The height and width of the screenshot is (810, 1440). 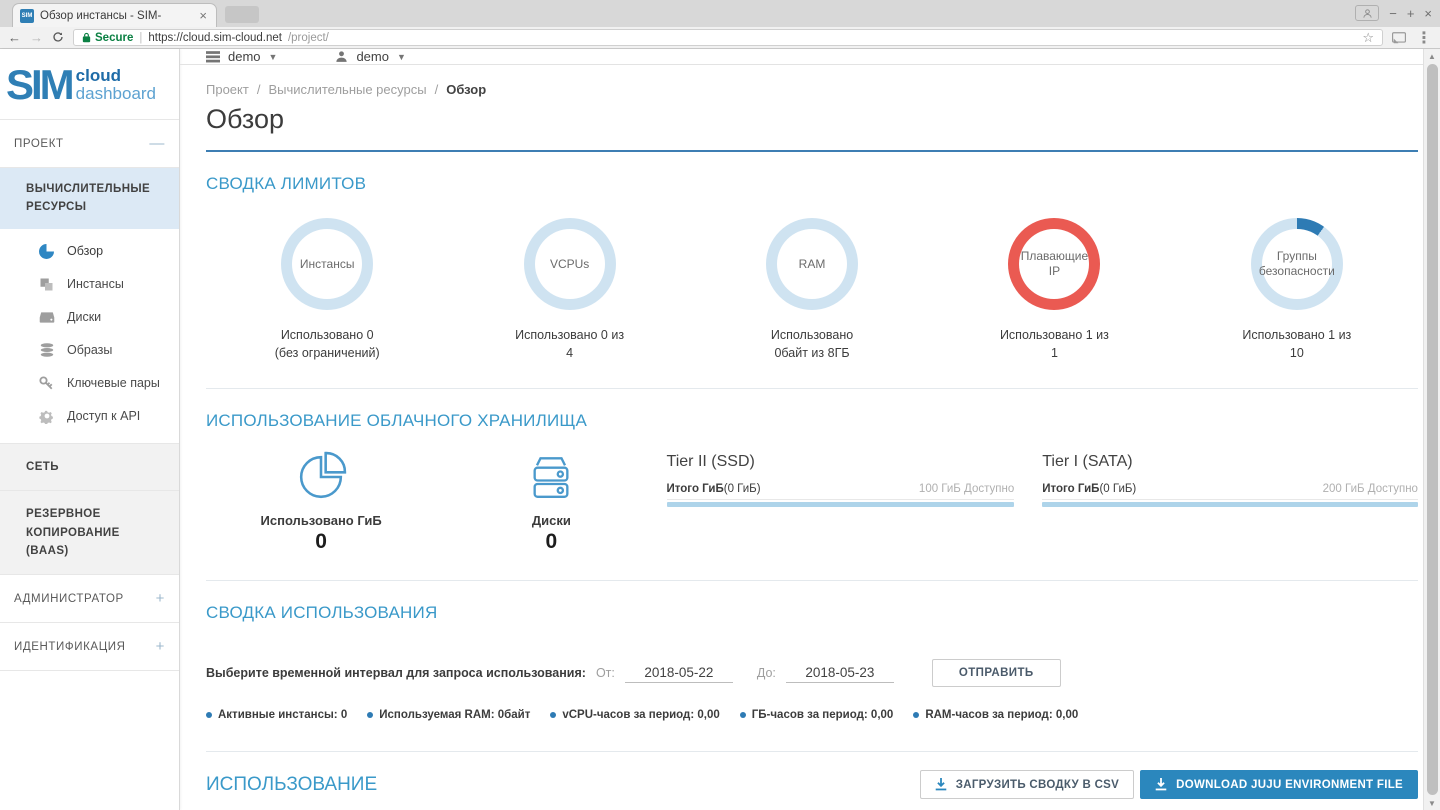 I want to click on sidebar-section-project: ПРОЕКТ —, so click(x=89, y=143).